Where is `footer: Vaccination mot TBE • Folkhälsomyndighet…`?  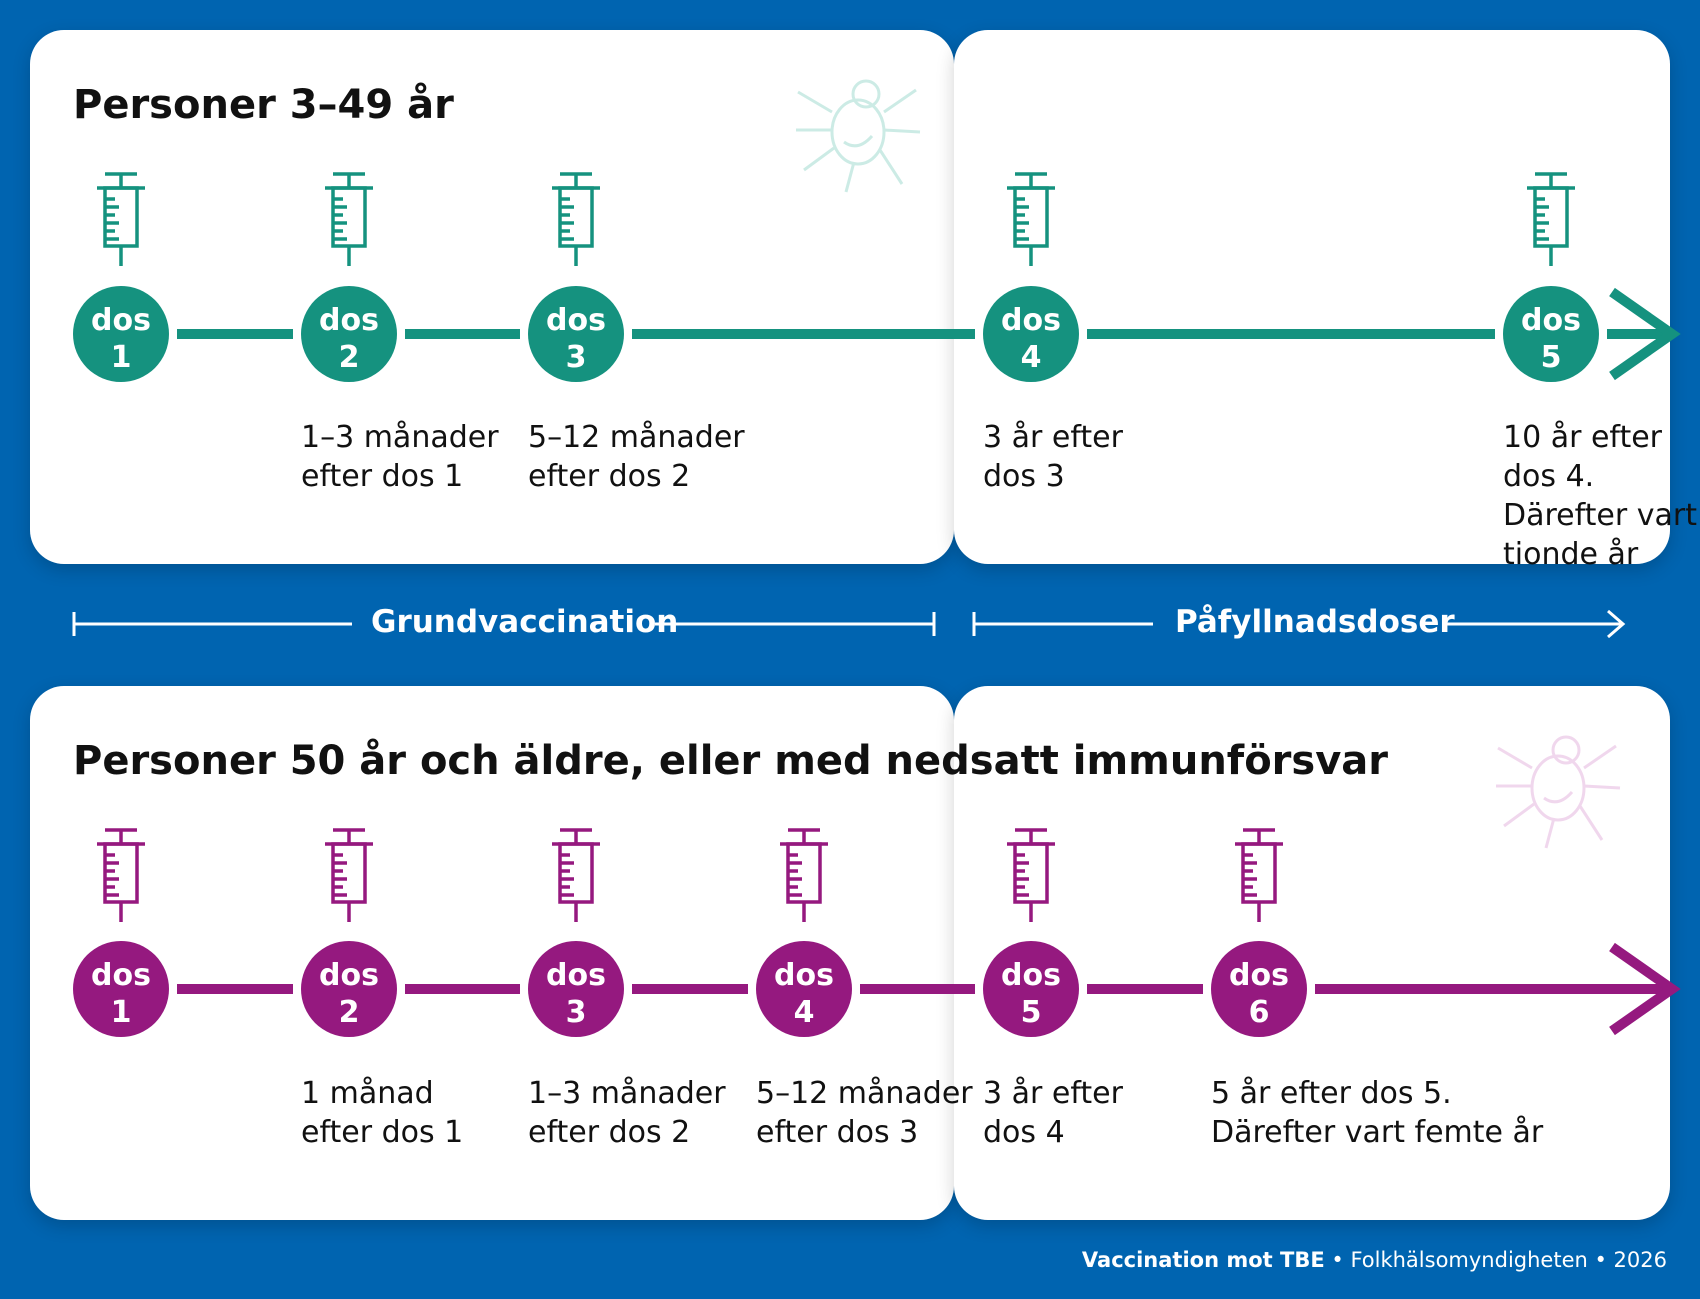 footer: Vaccination mot TBE • Folkhälsomyndighet… is located at coordinates (1374, 1260).